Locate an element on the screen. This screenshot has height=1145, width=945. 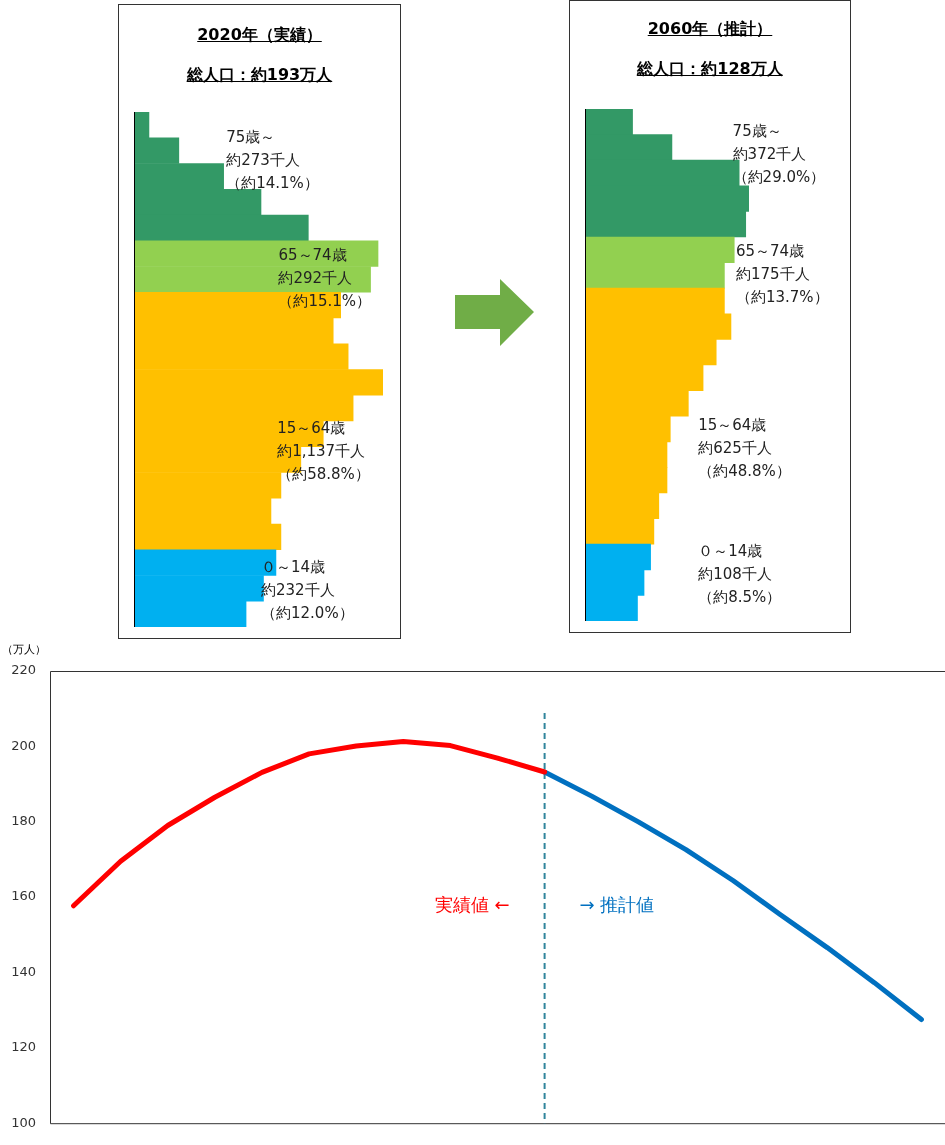
y-tick-label: 120 is located at coordinates (23, 1047).